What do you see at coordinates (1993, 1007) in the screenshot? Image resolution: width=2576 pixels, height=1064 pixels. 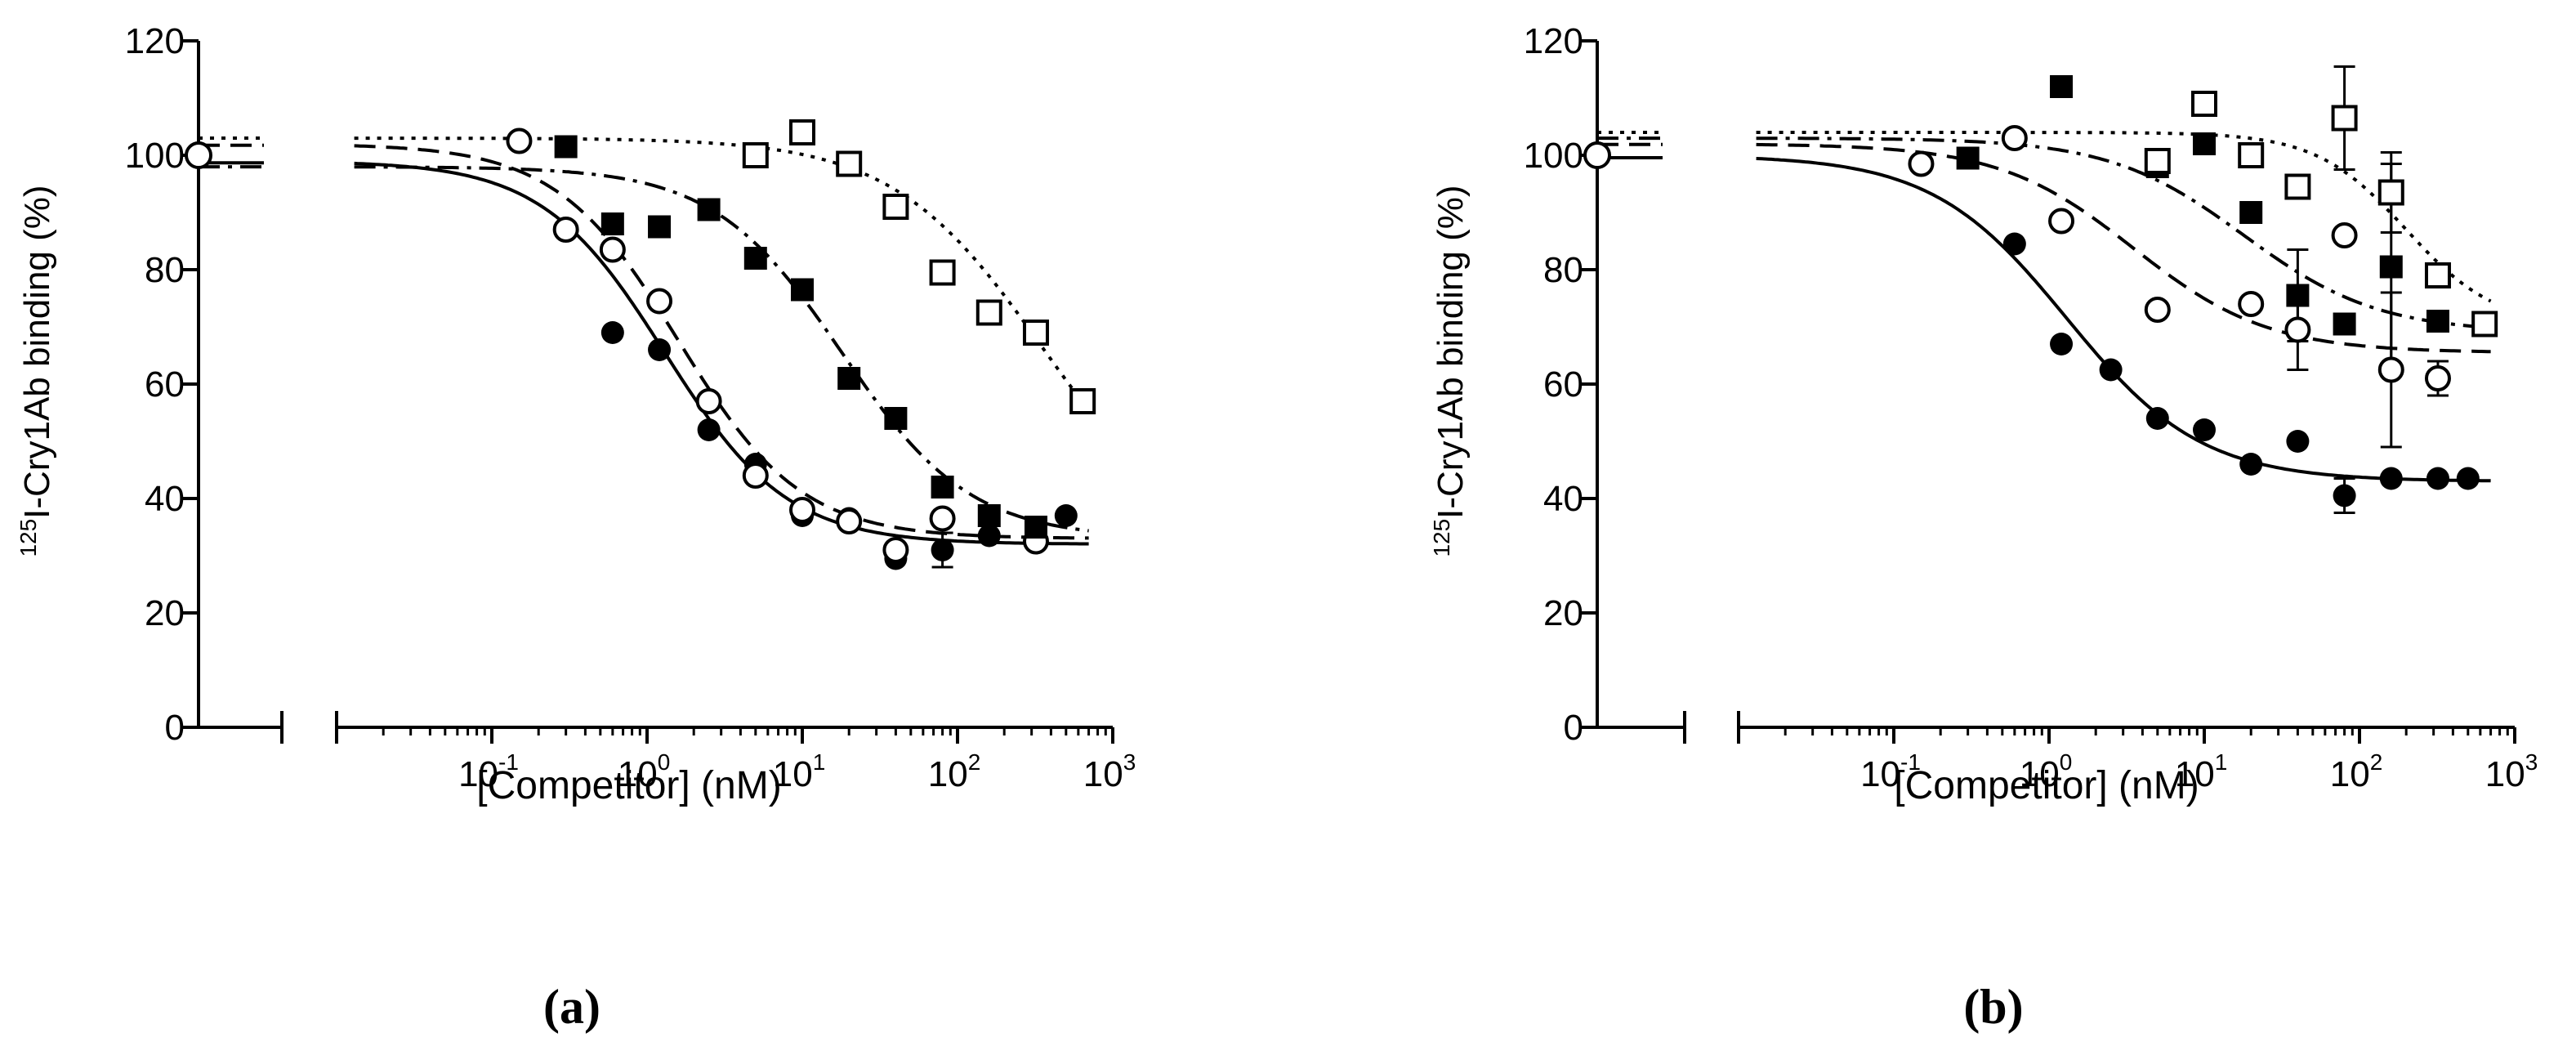 I see `panel-label-b: (b)` at bounding box center [1993, 1007].